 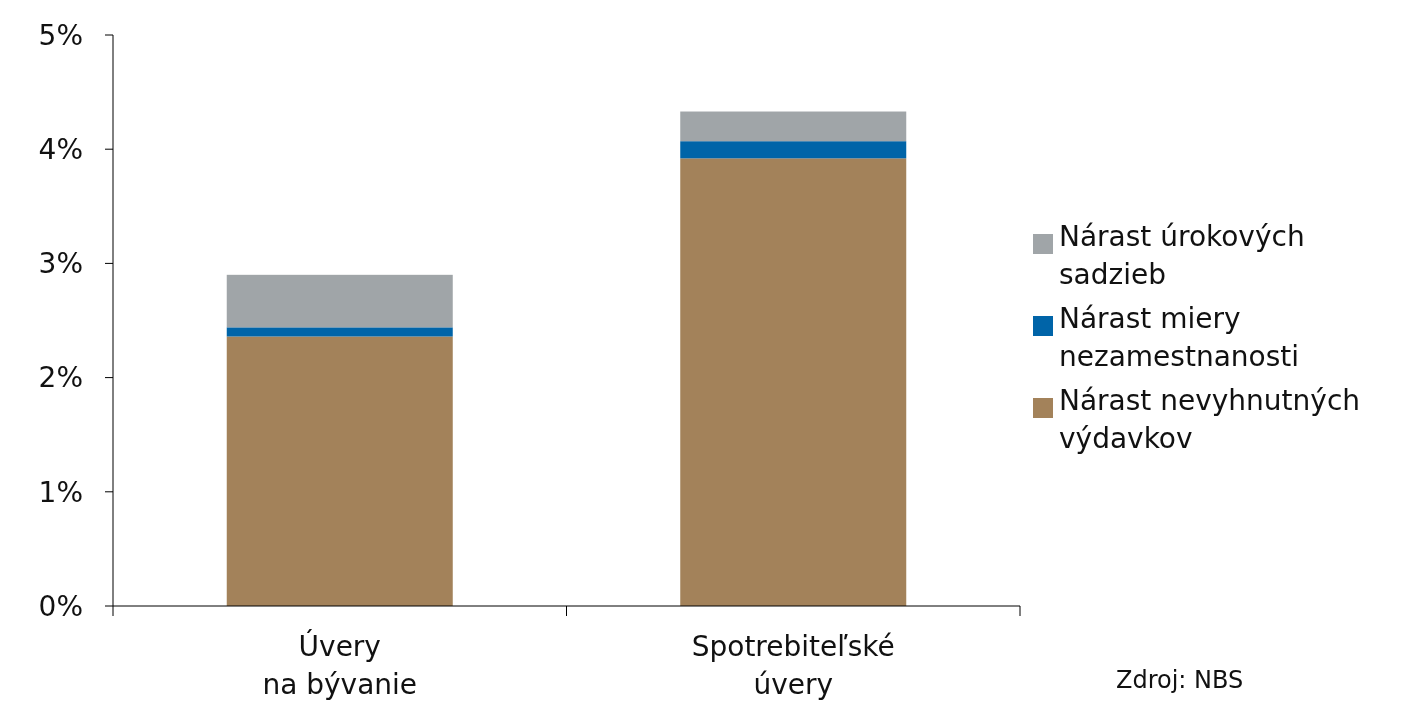 I want to click on y-tick-label: 3%, so click(x=60, y=264).